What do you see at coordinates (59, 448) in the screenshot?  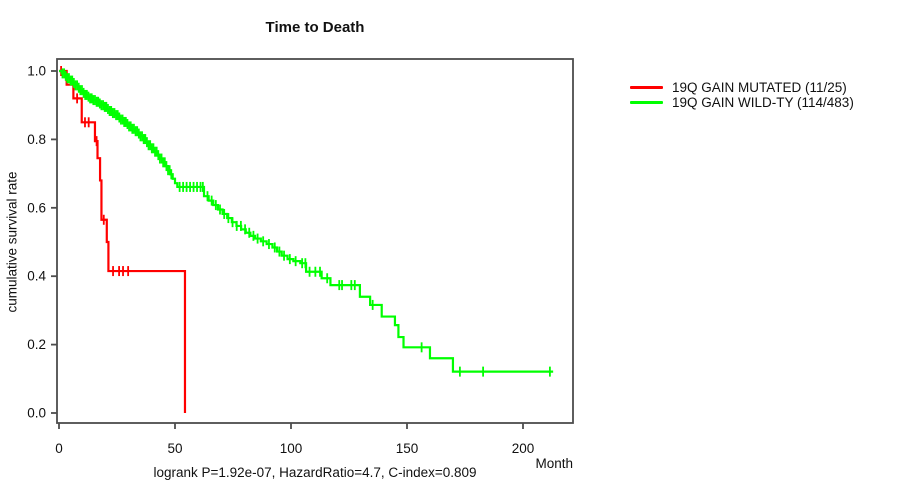 I see `x-tick-label: 0` at bounding box center [59, 448].